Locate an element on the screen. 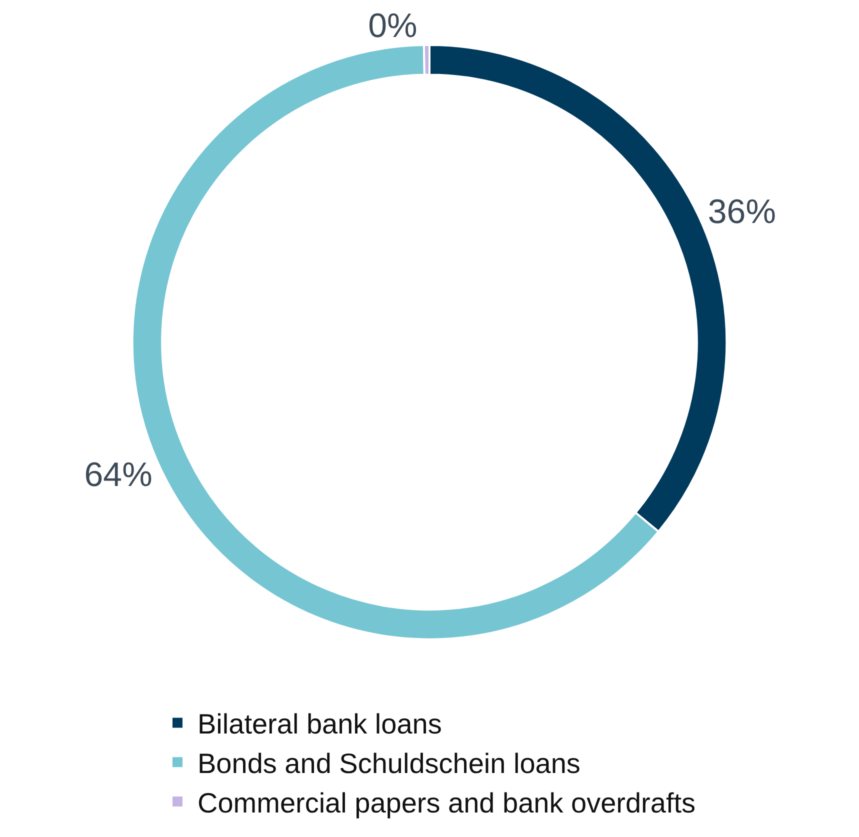 The width and height of the screenshot is (859, 837). data-label: 0% is located at coordinates (393, 26).